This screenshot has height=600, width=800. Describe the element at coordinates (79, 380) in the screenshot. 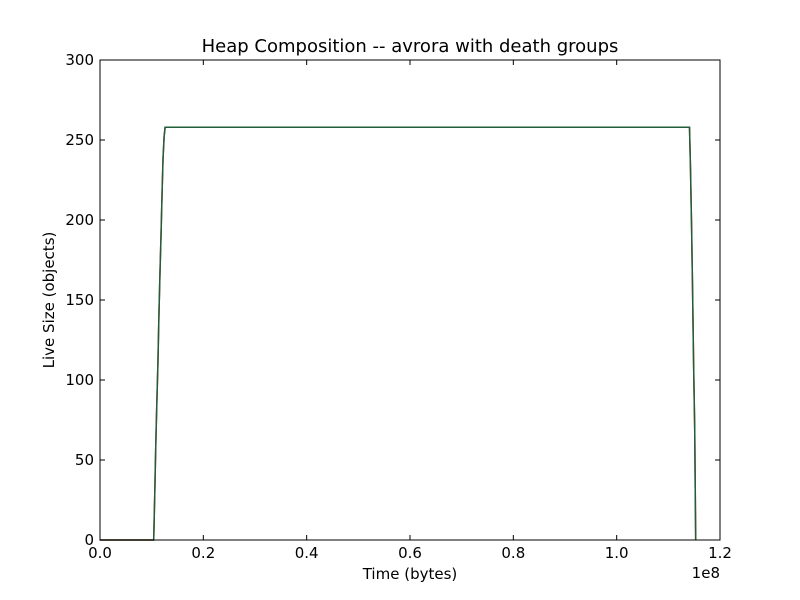

I see `y-tick-label: 100` at that location.